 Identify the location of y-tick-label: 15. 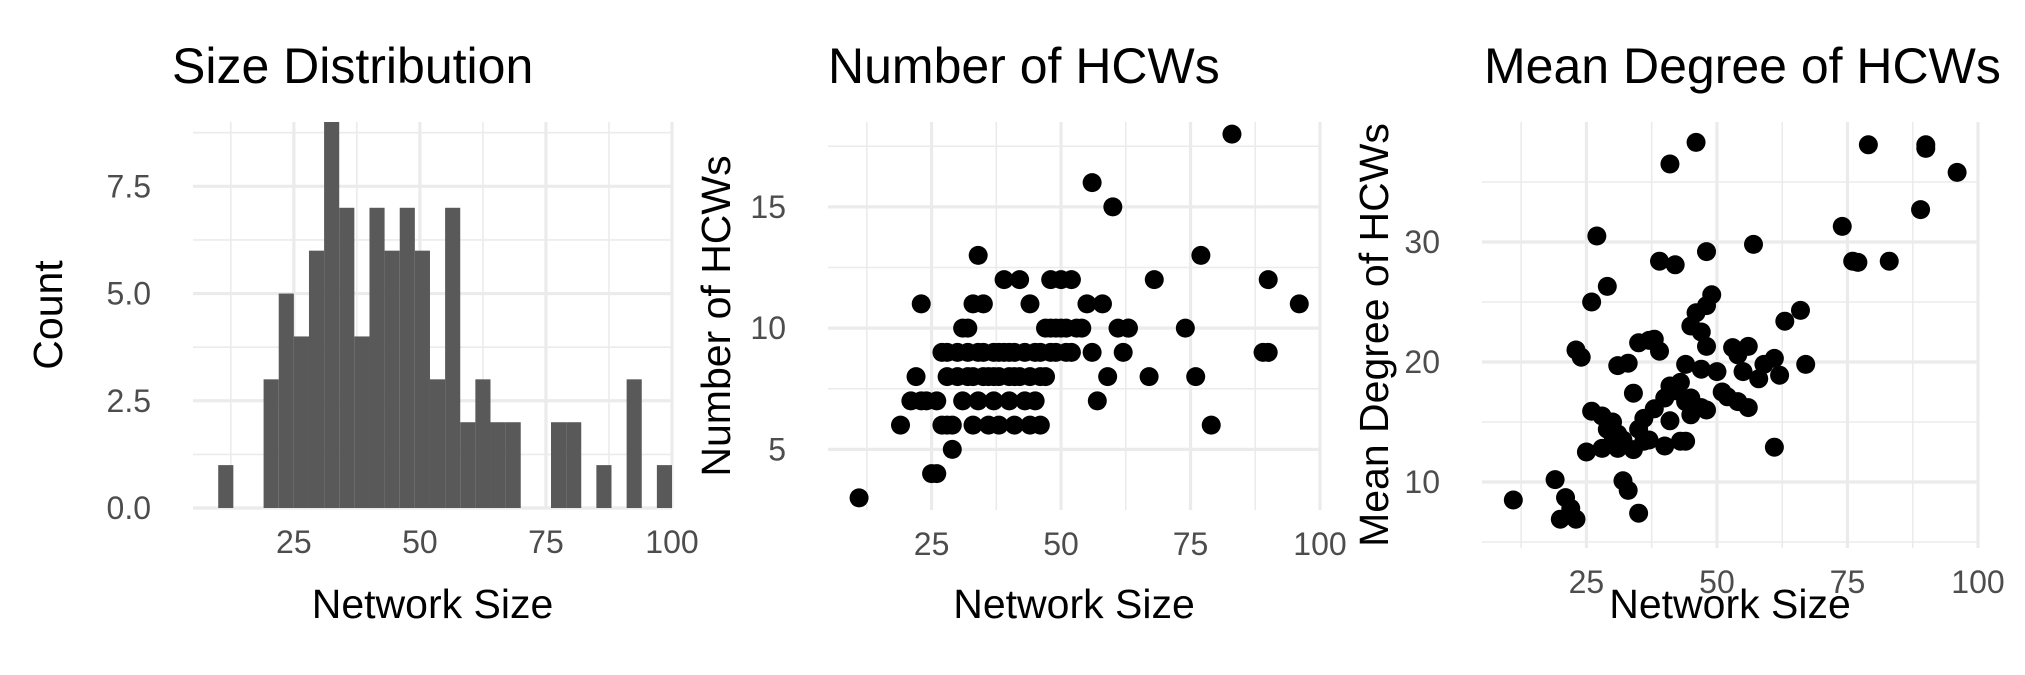
(768, 207).